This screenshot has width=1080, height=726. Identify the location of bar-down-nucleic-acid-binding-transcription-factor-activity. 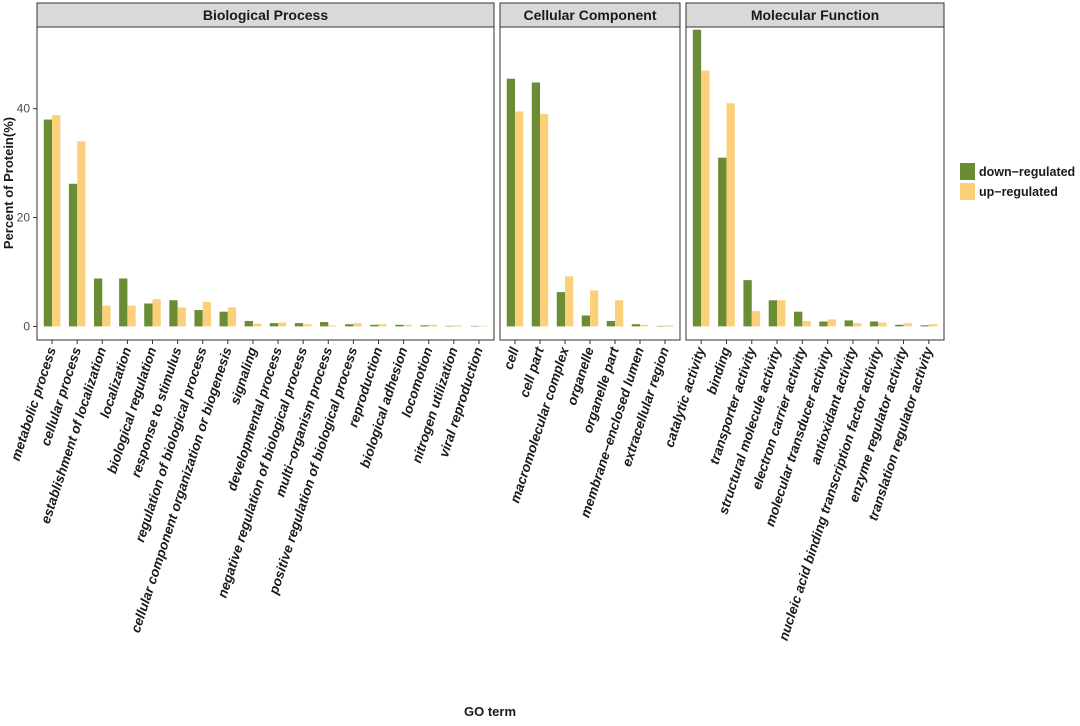
(874, 324).